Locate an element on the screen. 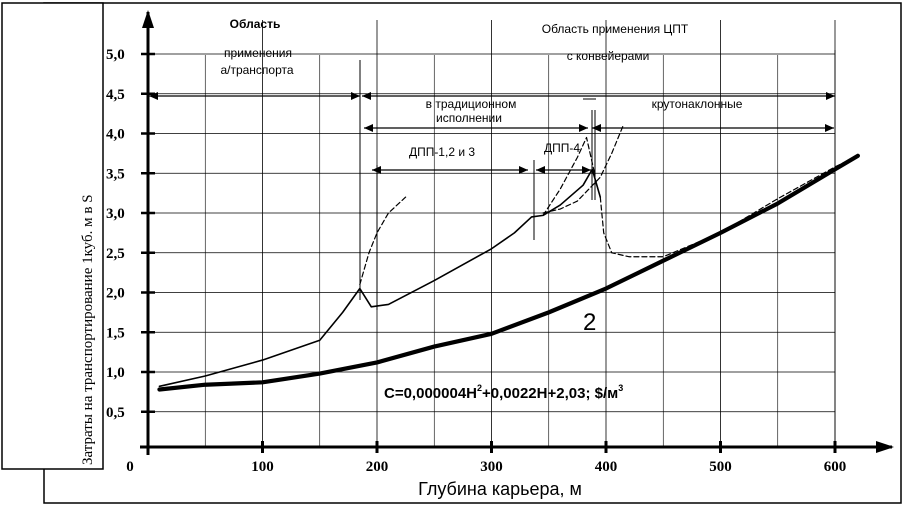  formula-exp: 2 is located at coordinates (479, 388).